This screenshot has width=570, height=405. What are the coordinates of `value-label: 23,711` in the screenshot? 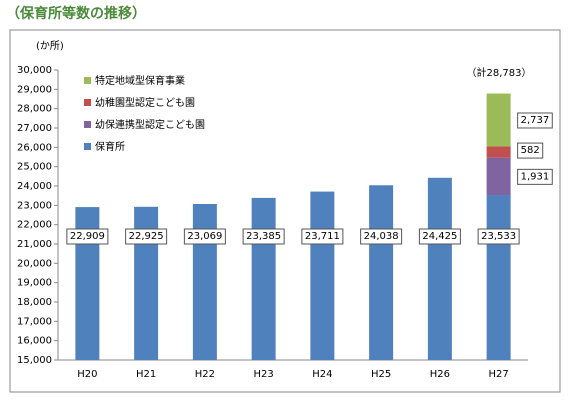 It's located at (322, 236).